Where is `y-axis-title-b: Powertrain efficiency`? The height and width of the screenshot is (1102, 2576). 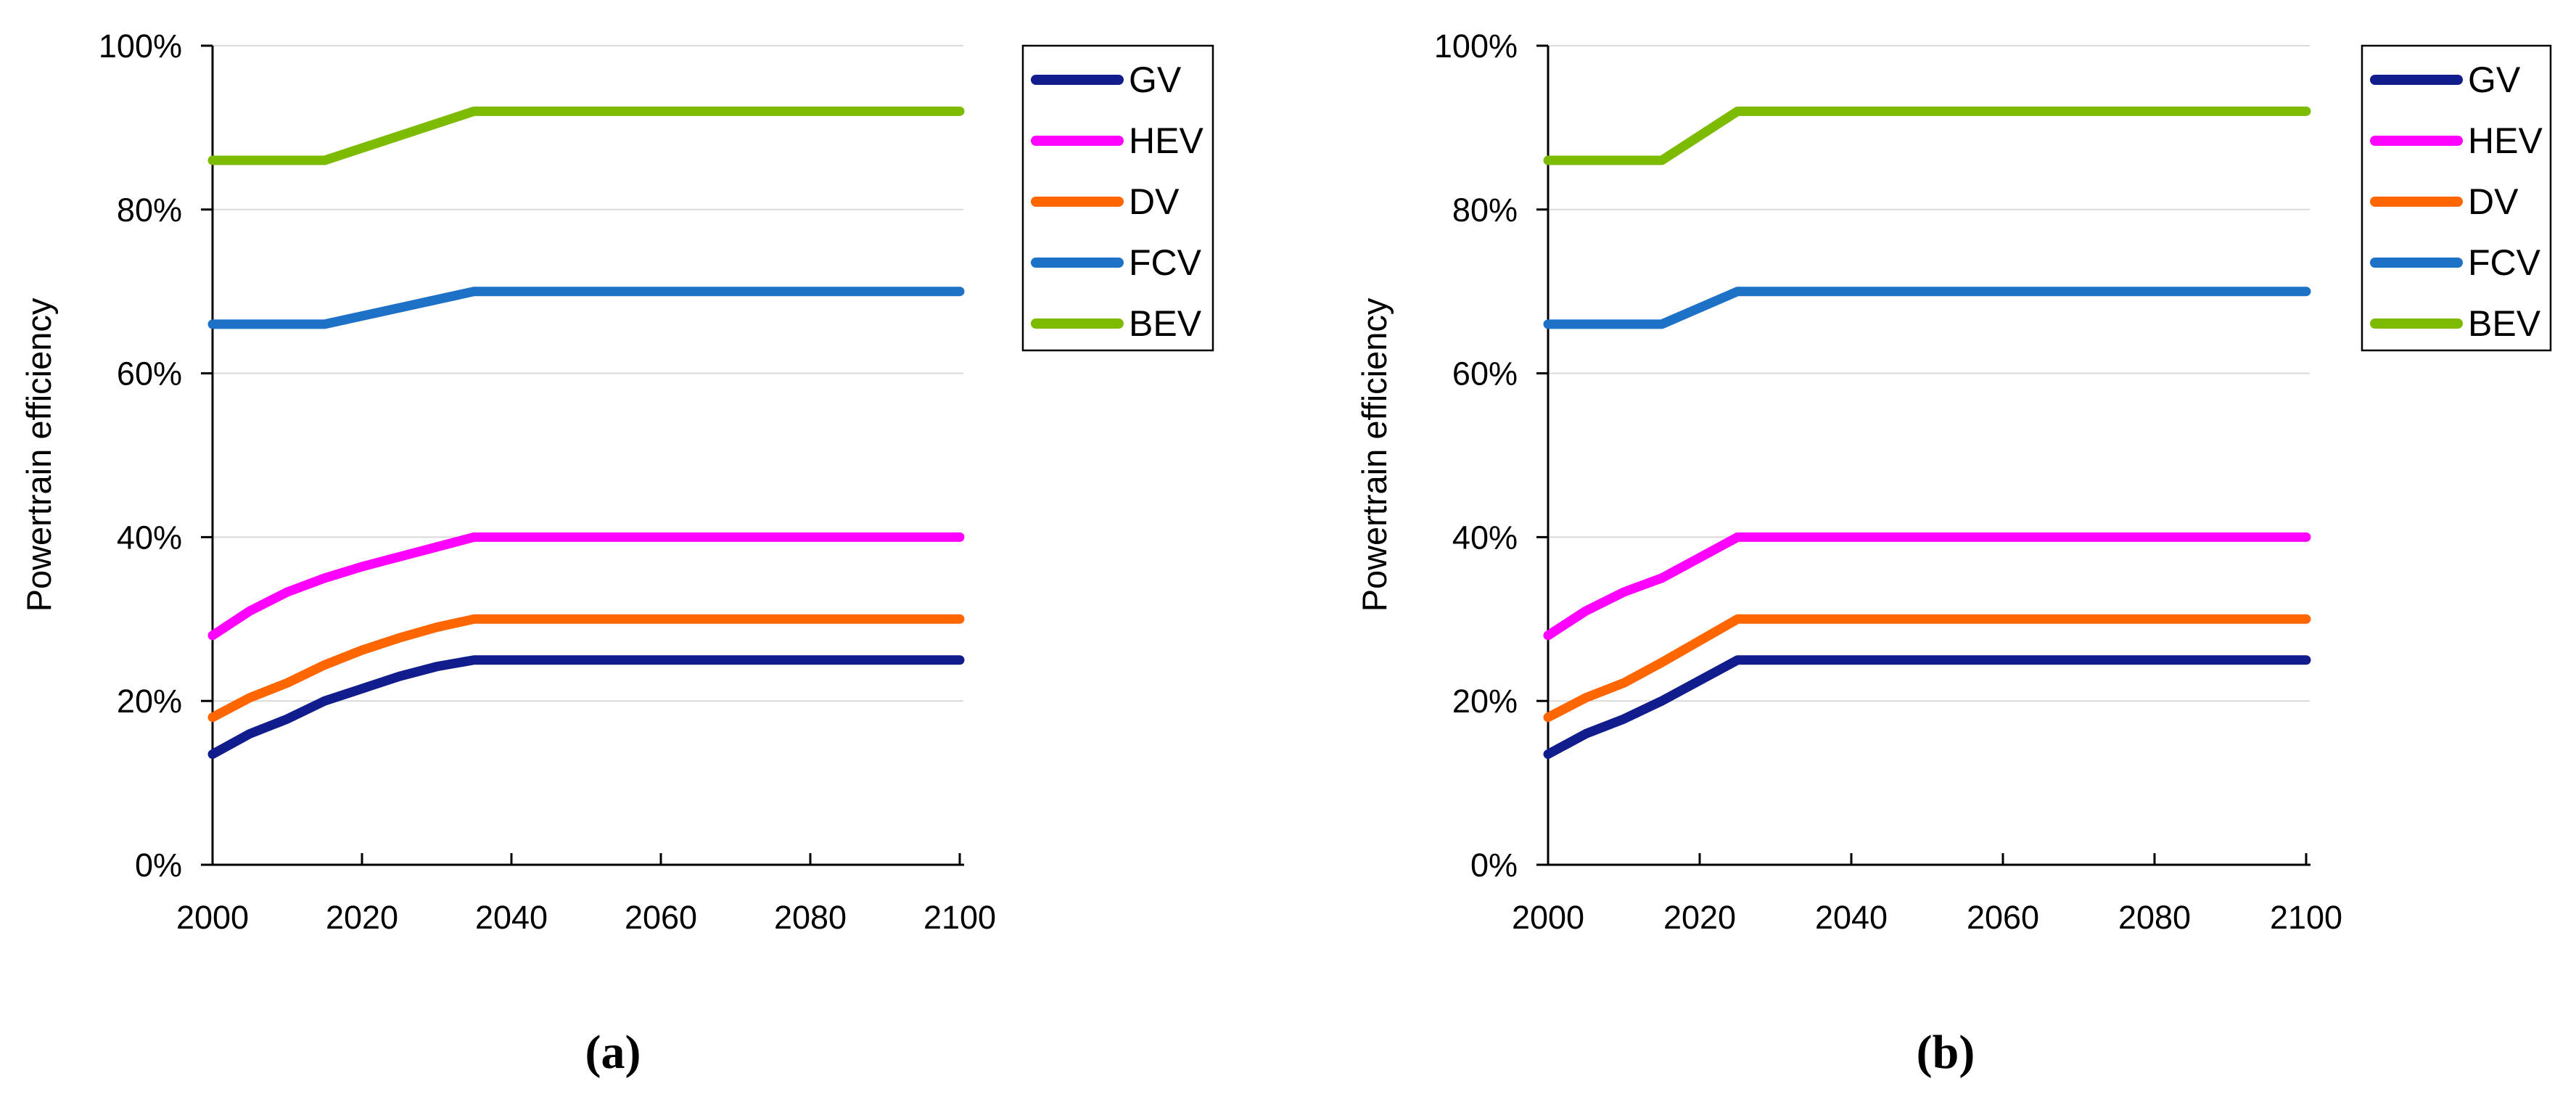
y-axis-title-b: Powertrain efficiency is located at coordinates (1374, 454).